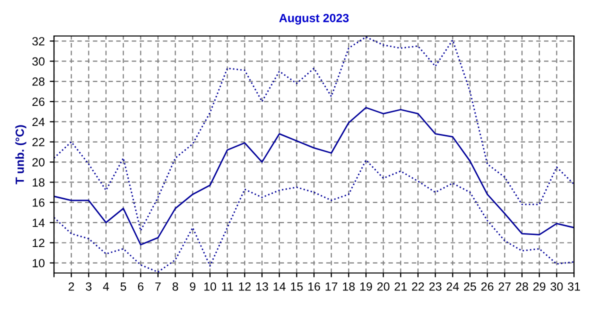 Image resolution: width=592 pixels, height=321 pixels. I want to click on x-tick-label: 22, so click(418, 286).